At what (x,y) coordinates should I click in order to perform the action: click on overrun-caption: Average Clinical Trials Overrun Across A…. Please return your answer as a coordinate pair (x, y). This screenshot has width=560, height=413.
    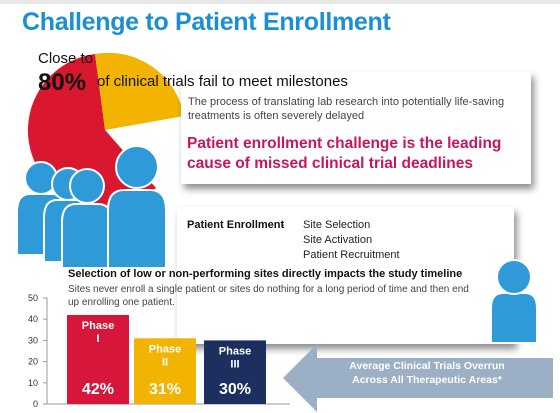
    Looking at the image, I should click on (427, 373).